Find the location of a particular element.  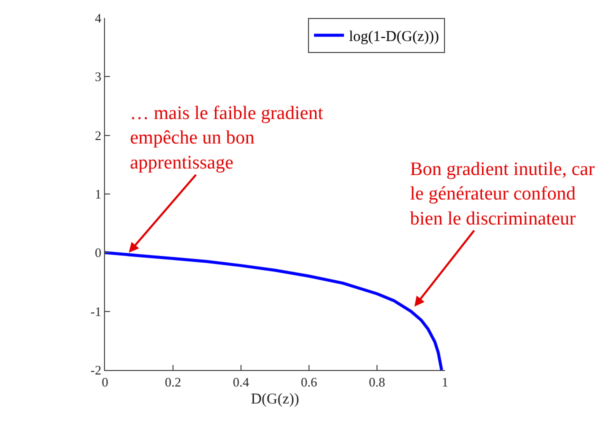

y-tick-label: 2 is located at coordinates (98, 135).